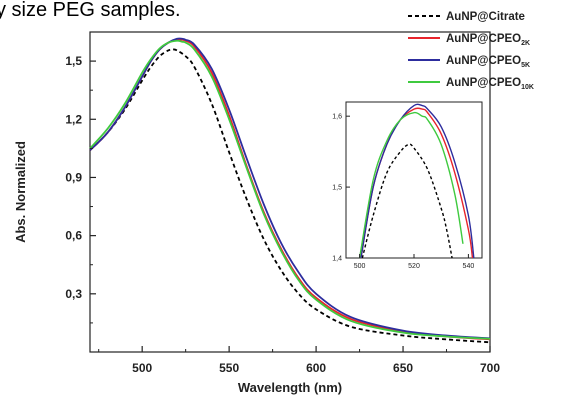  Describe the element at coordinates (229, 368) in the screenshot. I see `x-tick-label: 550` at that location.